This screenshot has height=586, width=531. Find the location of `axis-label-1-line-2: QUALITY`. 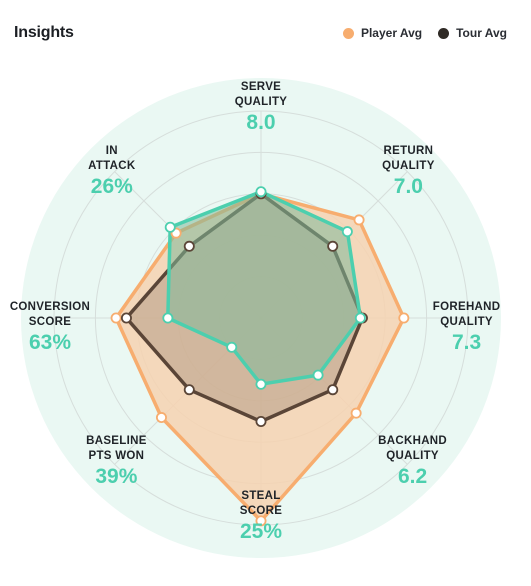

axis-label-1-line-2: QUALITY is located at coordinates (261, 102).